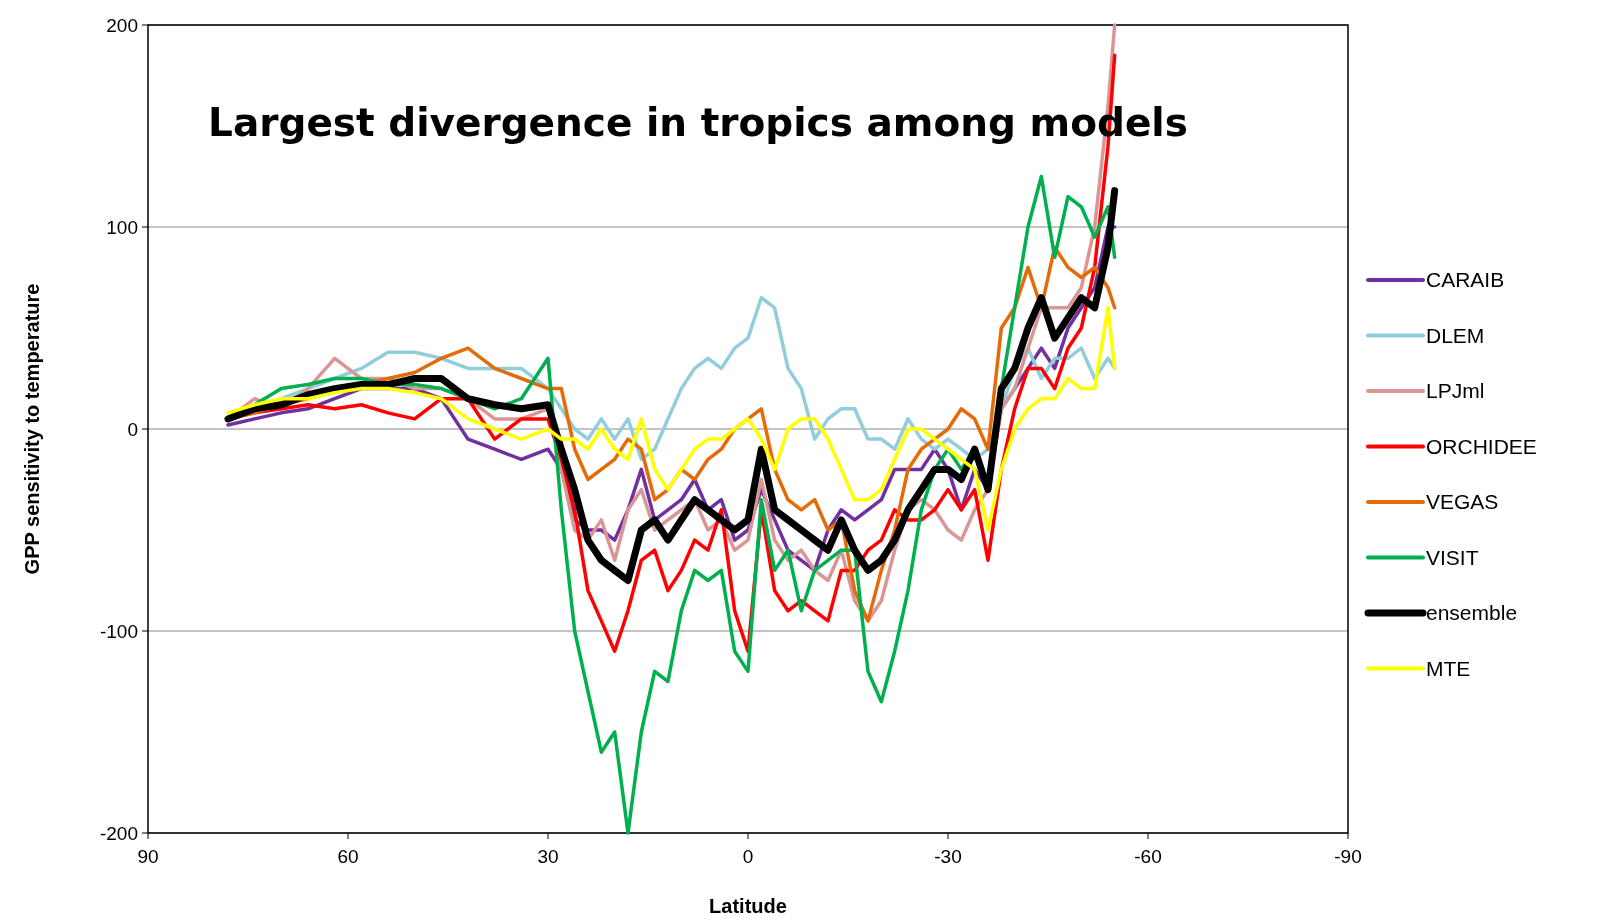 The height and width of the screenshot is (924, 1617). I want to click on x-tick-label: 60, so click(348, 856).